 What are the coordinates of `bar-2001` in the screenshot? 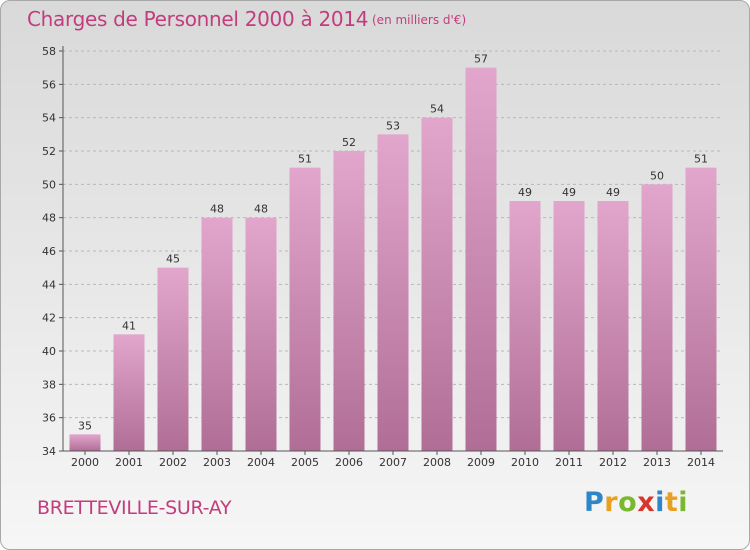 It's located at (129, 392).